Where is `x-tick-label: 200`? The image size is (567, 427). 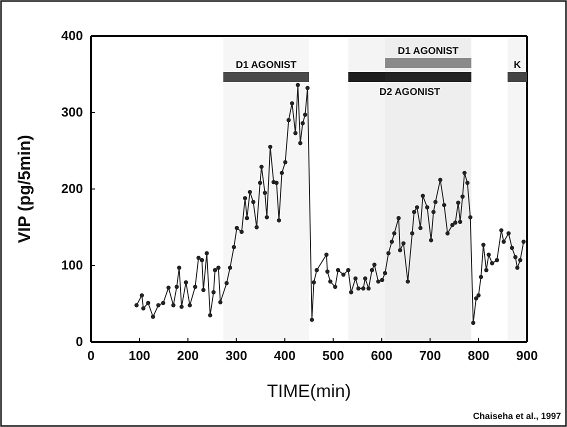
x-tick-label: 200 is located at coordinates (188, 356).